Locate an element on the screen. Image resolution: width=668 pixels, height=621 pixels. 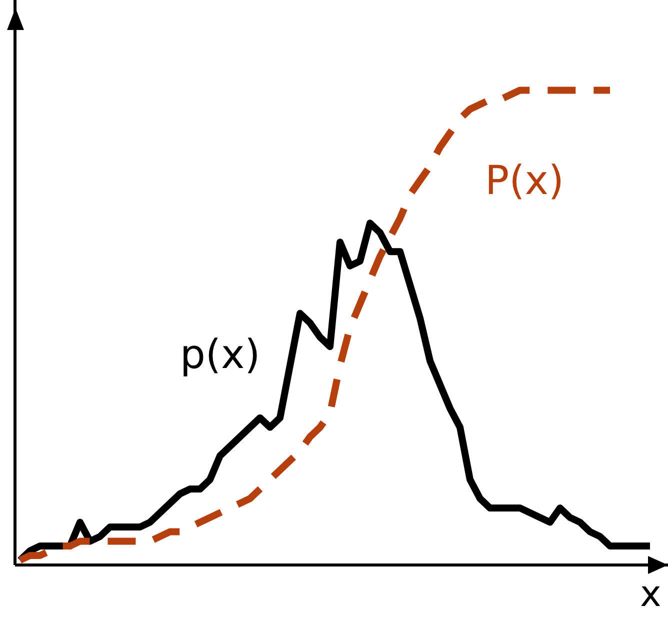
x-axis-title: x is located at coordinates (651, 594).